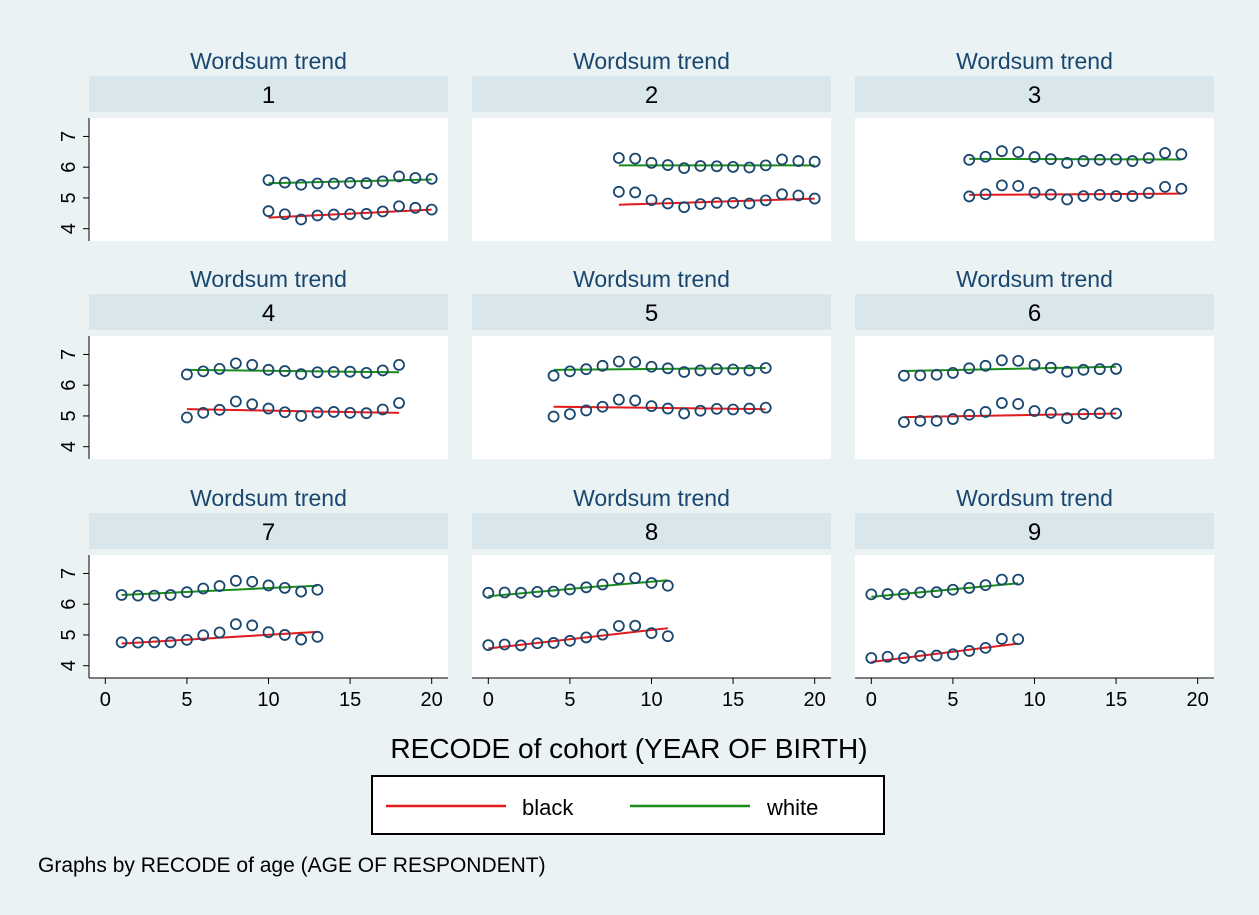  Describe the element at coordinates (69, 573) in the screenshot. I see `y-tick-label: 7` at that location.